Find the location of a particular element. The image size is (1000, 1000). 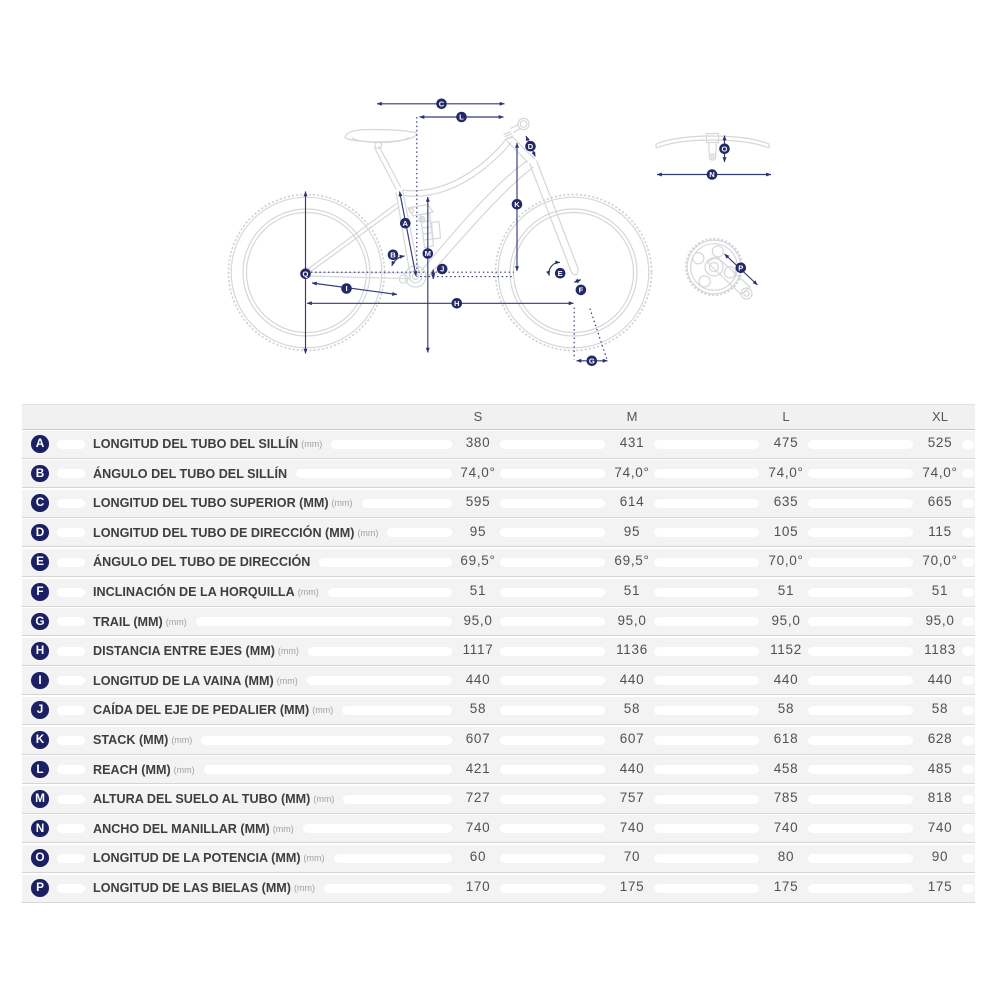

svg-text: K is located at coordinates (517, 204).